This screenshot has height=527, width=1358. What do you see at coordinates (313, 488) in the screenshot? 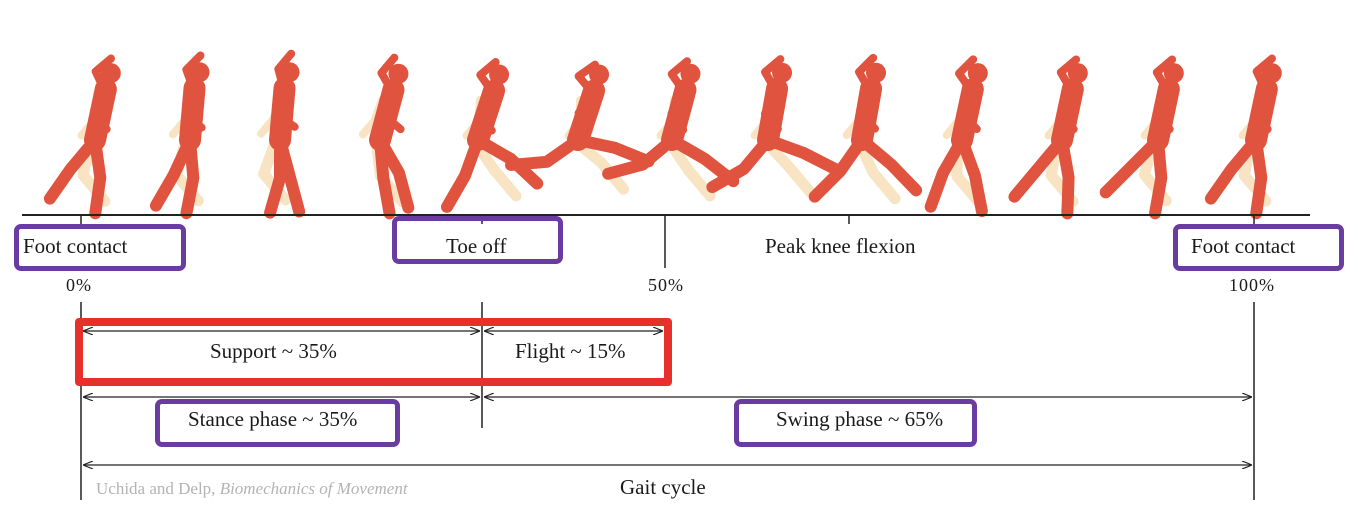
I see `credit-book-title: Biomechanics of Movement` at bounding box center [313, 488].